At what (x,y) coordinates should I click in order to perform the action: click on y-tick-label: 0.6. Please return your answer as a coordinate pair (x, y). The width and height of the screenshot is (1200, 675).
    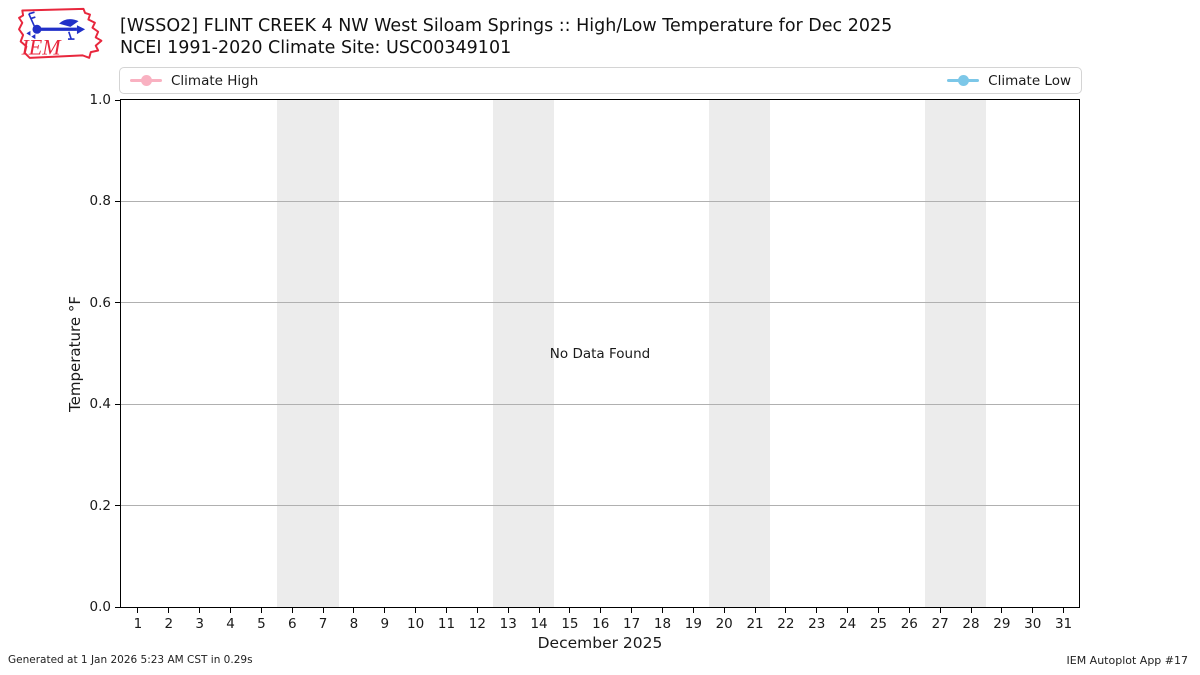
    Looking at the image, I should click on (100, 302).